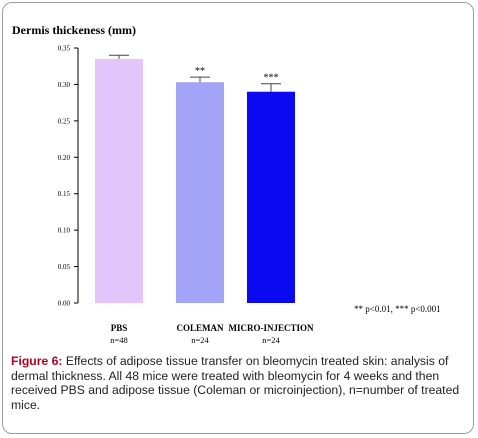 This screenshot has height=438, width=478. What do you see at coordinates (74, 30) in the screenshot?
I see `chart-title: Dermis thickeness (mm)` at bounding box center [74, 30].